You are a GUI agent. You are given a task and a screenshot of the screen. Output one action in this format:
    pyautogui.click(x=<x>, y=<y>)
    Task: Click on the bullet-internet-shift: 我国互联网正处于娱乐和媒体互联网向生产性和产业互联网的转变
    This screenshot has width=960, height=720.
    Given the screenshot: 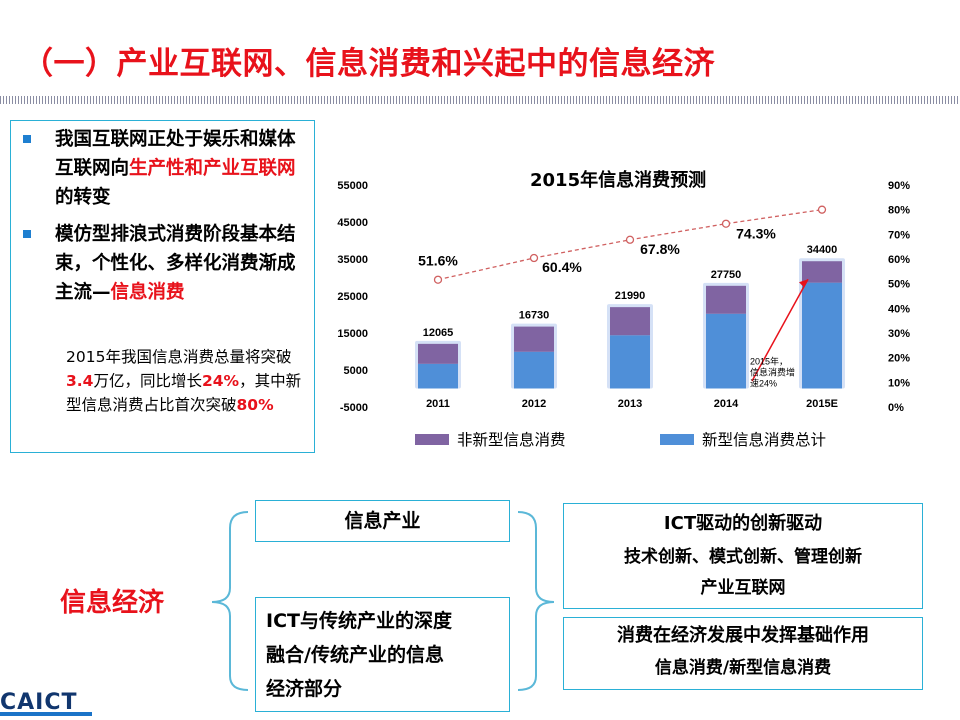 What is the action you would take?
    pyautogui.click(x=166, y=168)
    